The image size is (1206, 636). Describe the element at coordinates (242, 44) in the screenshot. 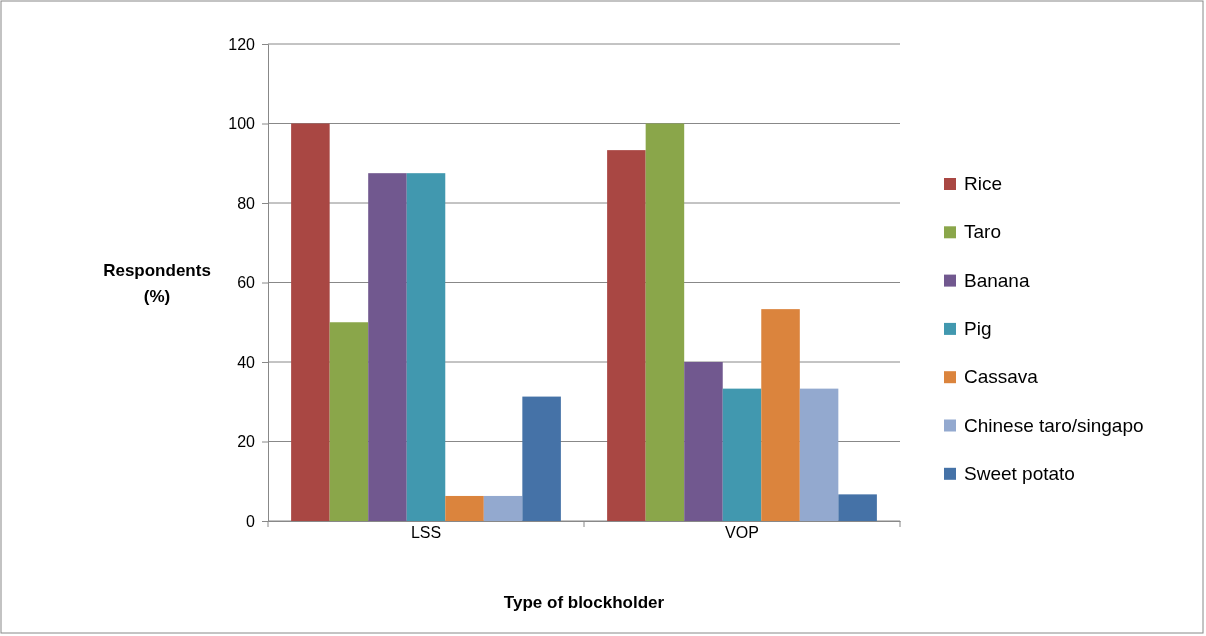

I see `y-tick-label: 120` at that location.